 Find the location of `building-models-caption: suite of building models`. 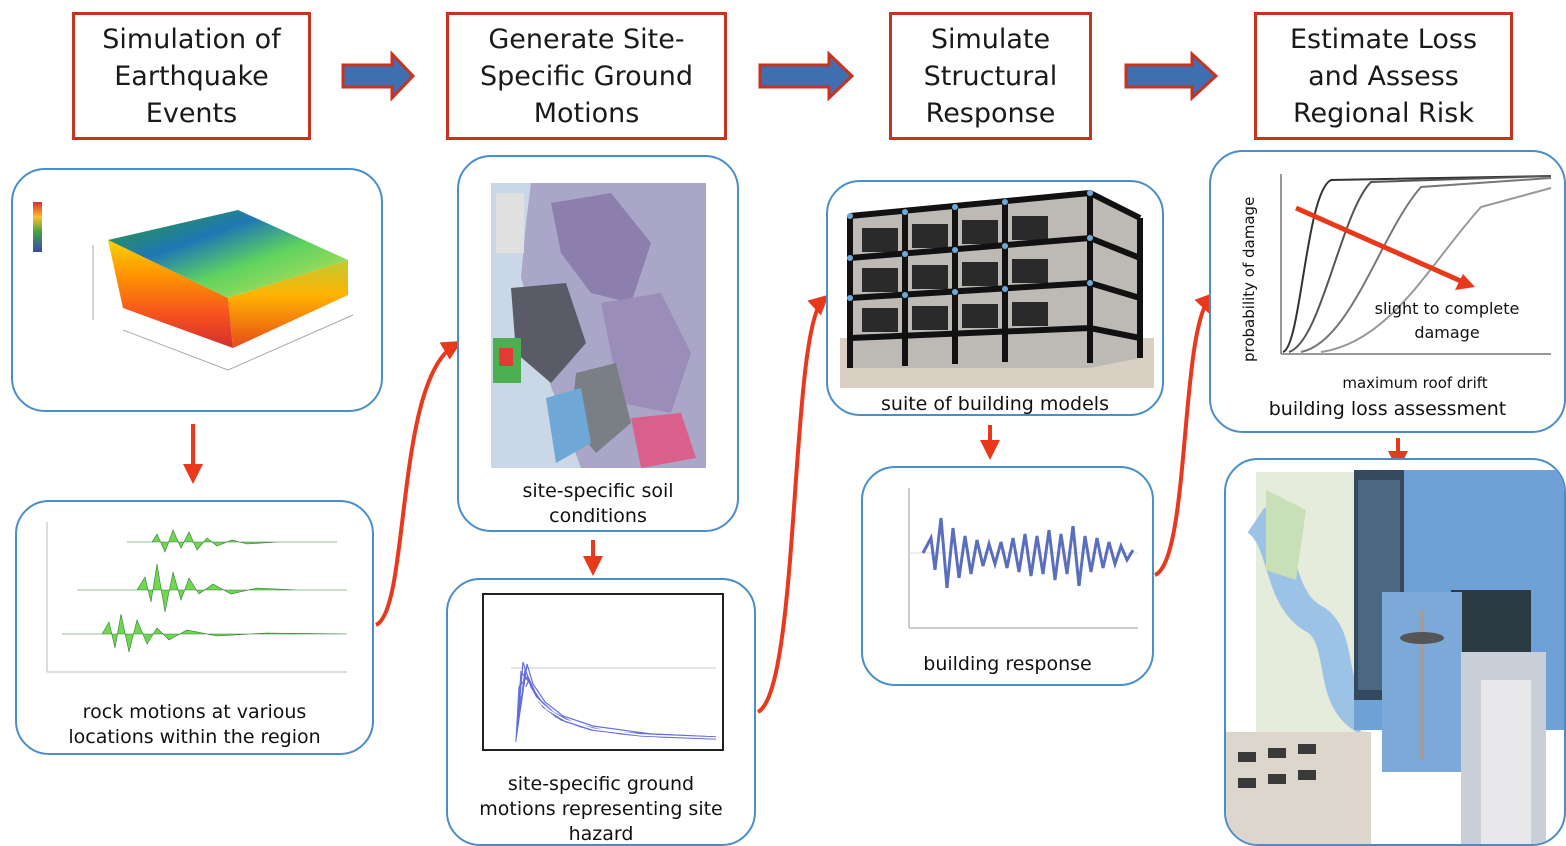

building-models-caption: suite of building models is located at coordinates (995, 404).